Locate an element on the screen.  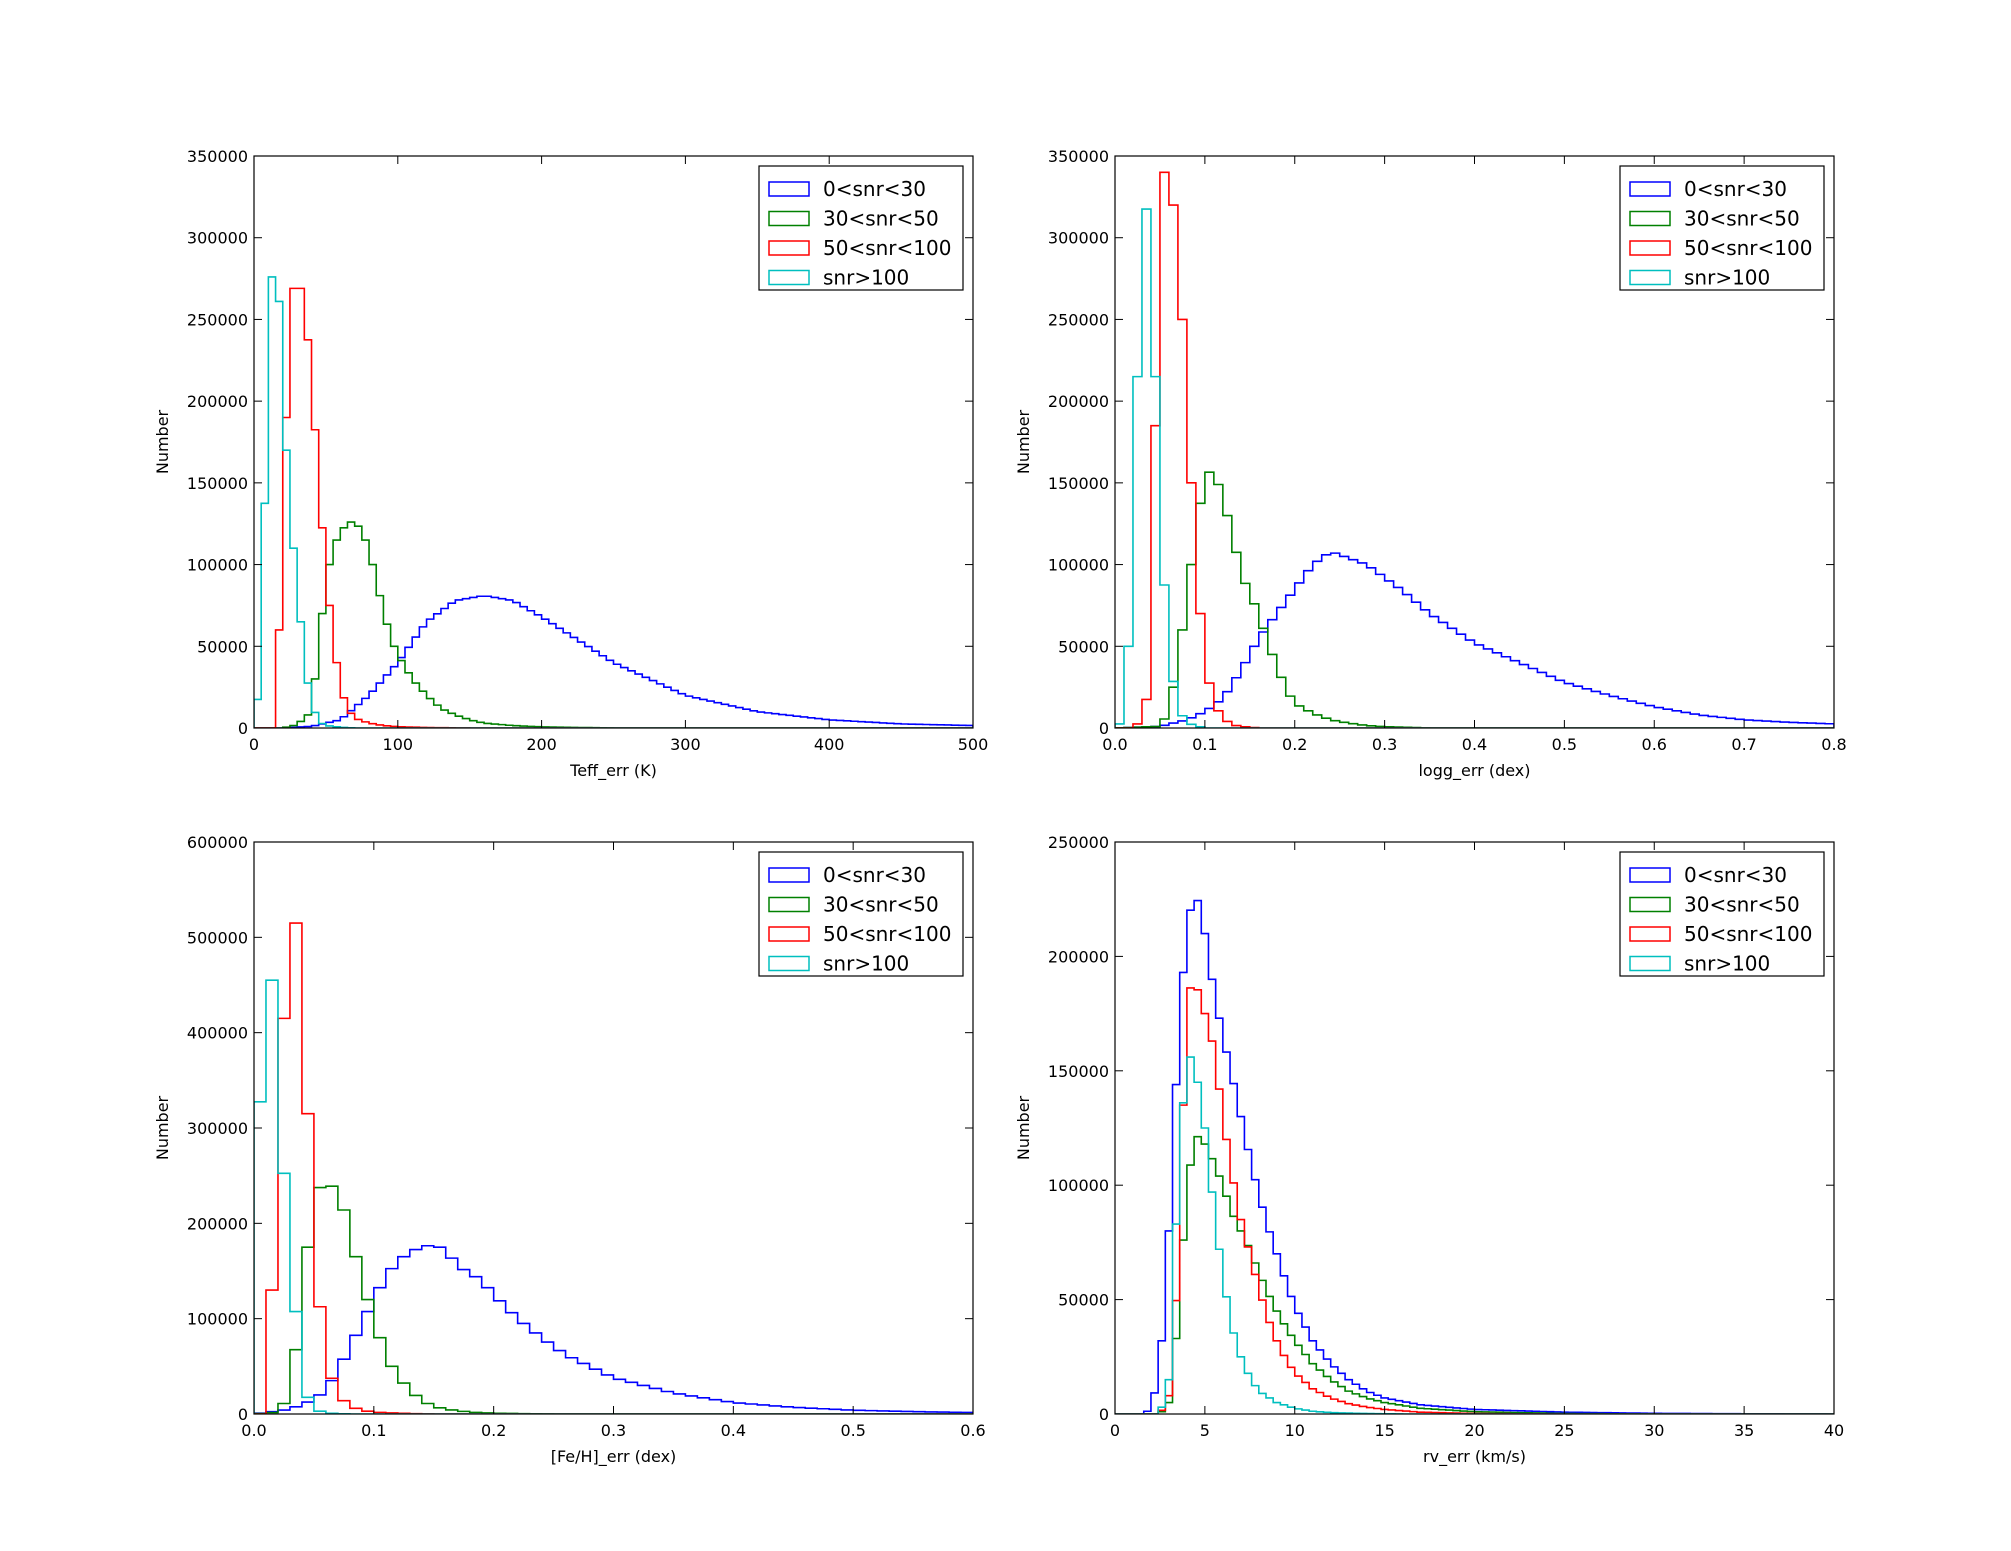
x-tick-label: 15 is located at coordinates (1384, 1430).